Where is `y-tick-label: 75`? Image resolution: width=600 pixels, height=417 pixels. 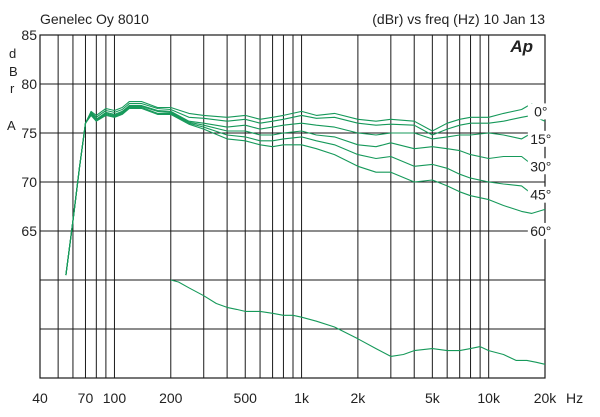
y-tick-label: 75 is located at coordinates (29, 133).